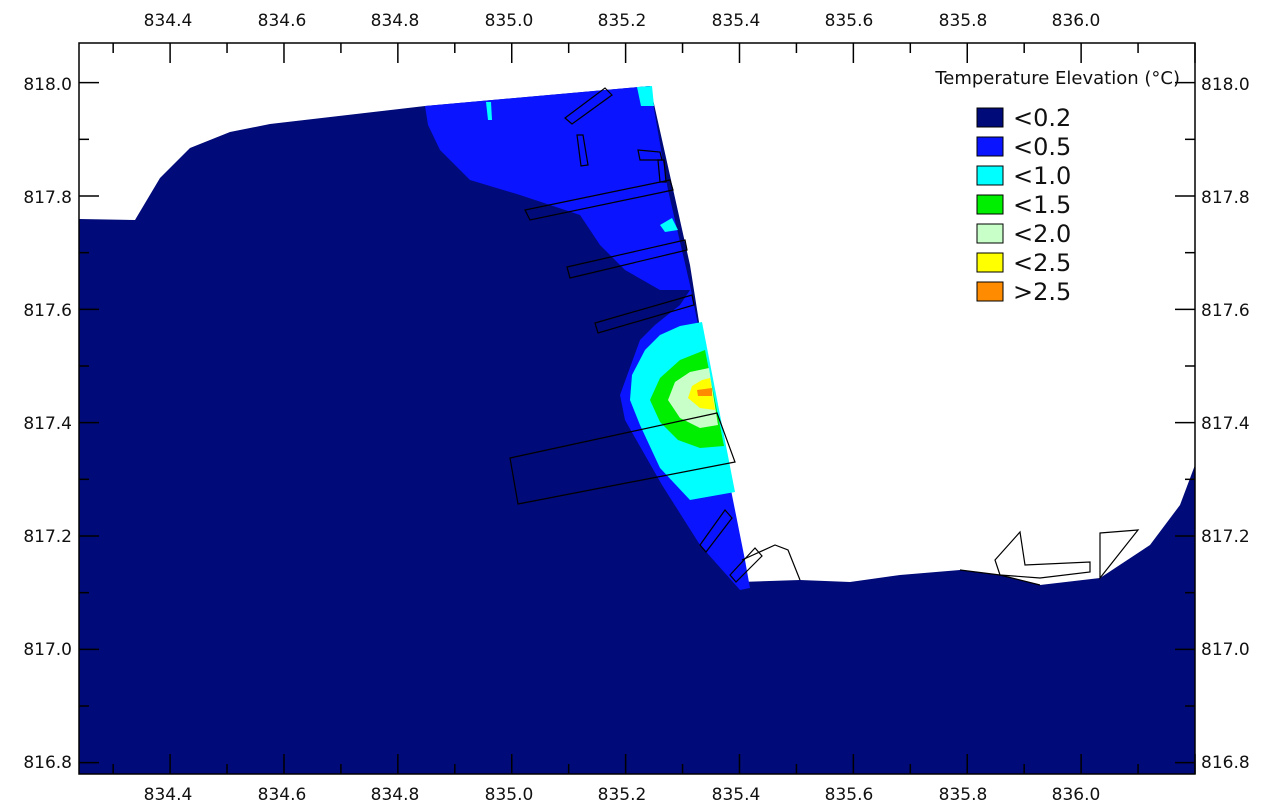 The image size is (1282, 810). What do you see at coordinates (645, 96) in the screenshot?
I see `zone-lt-1-0-b` at bounding box center [645, 96].